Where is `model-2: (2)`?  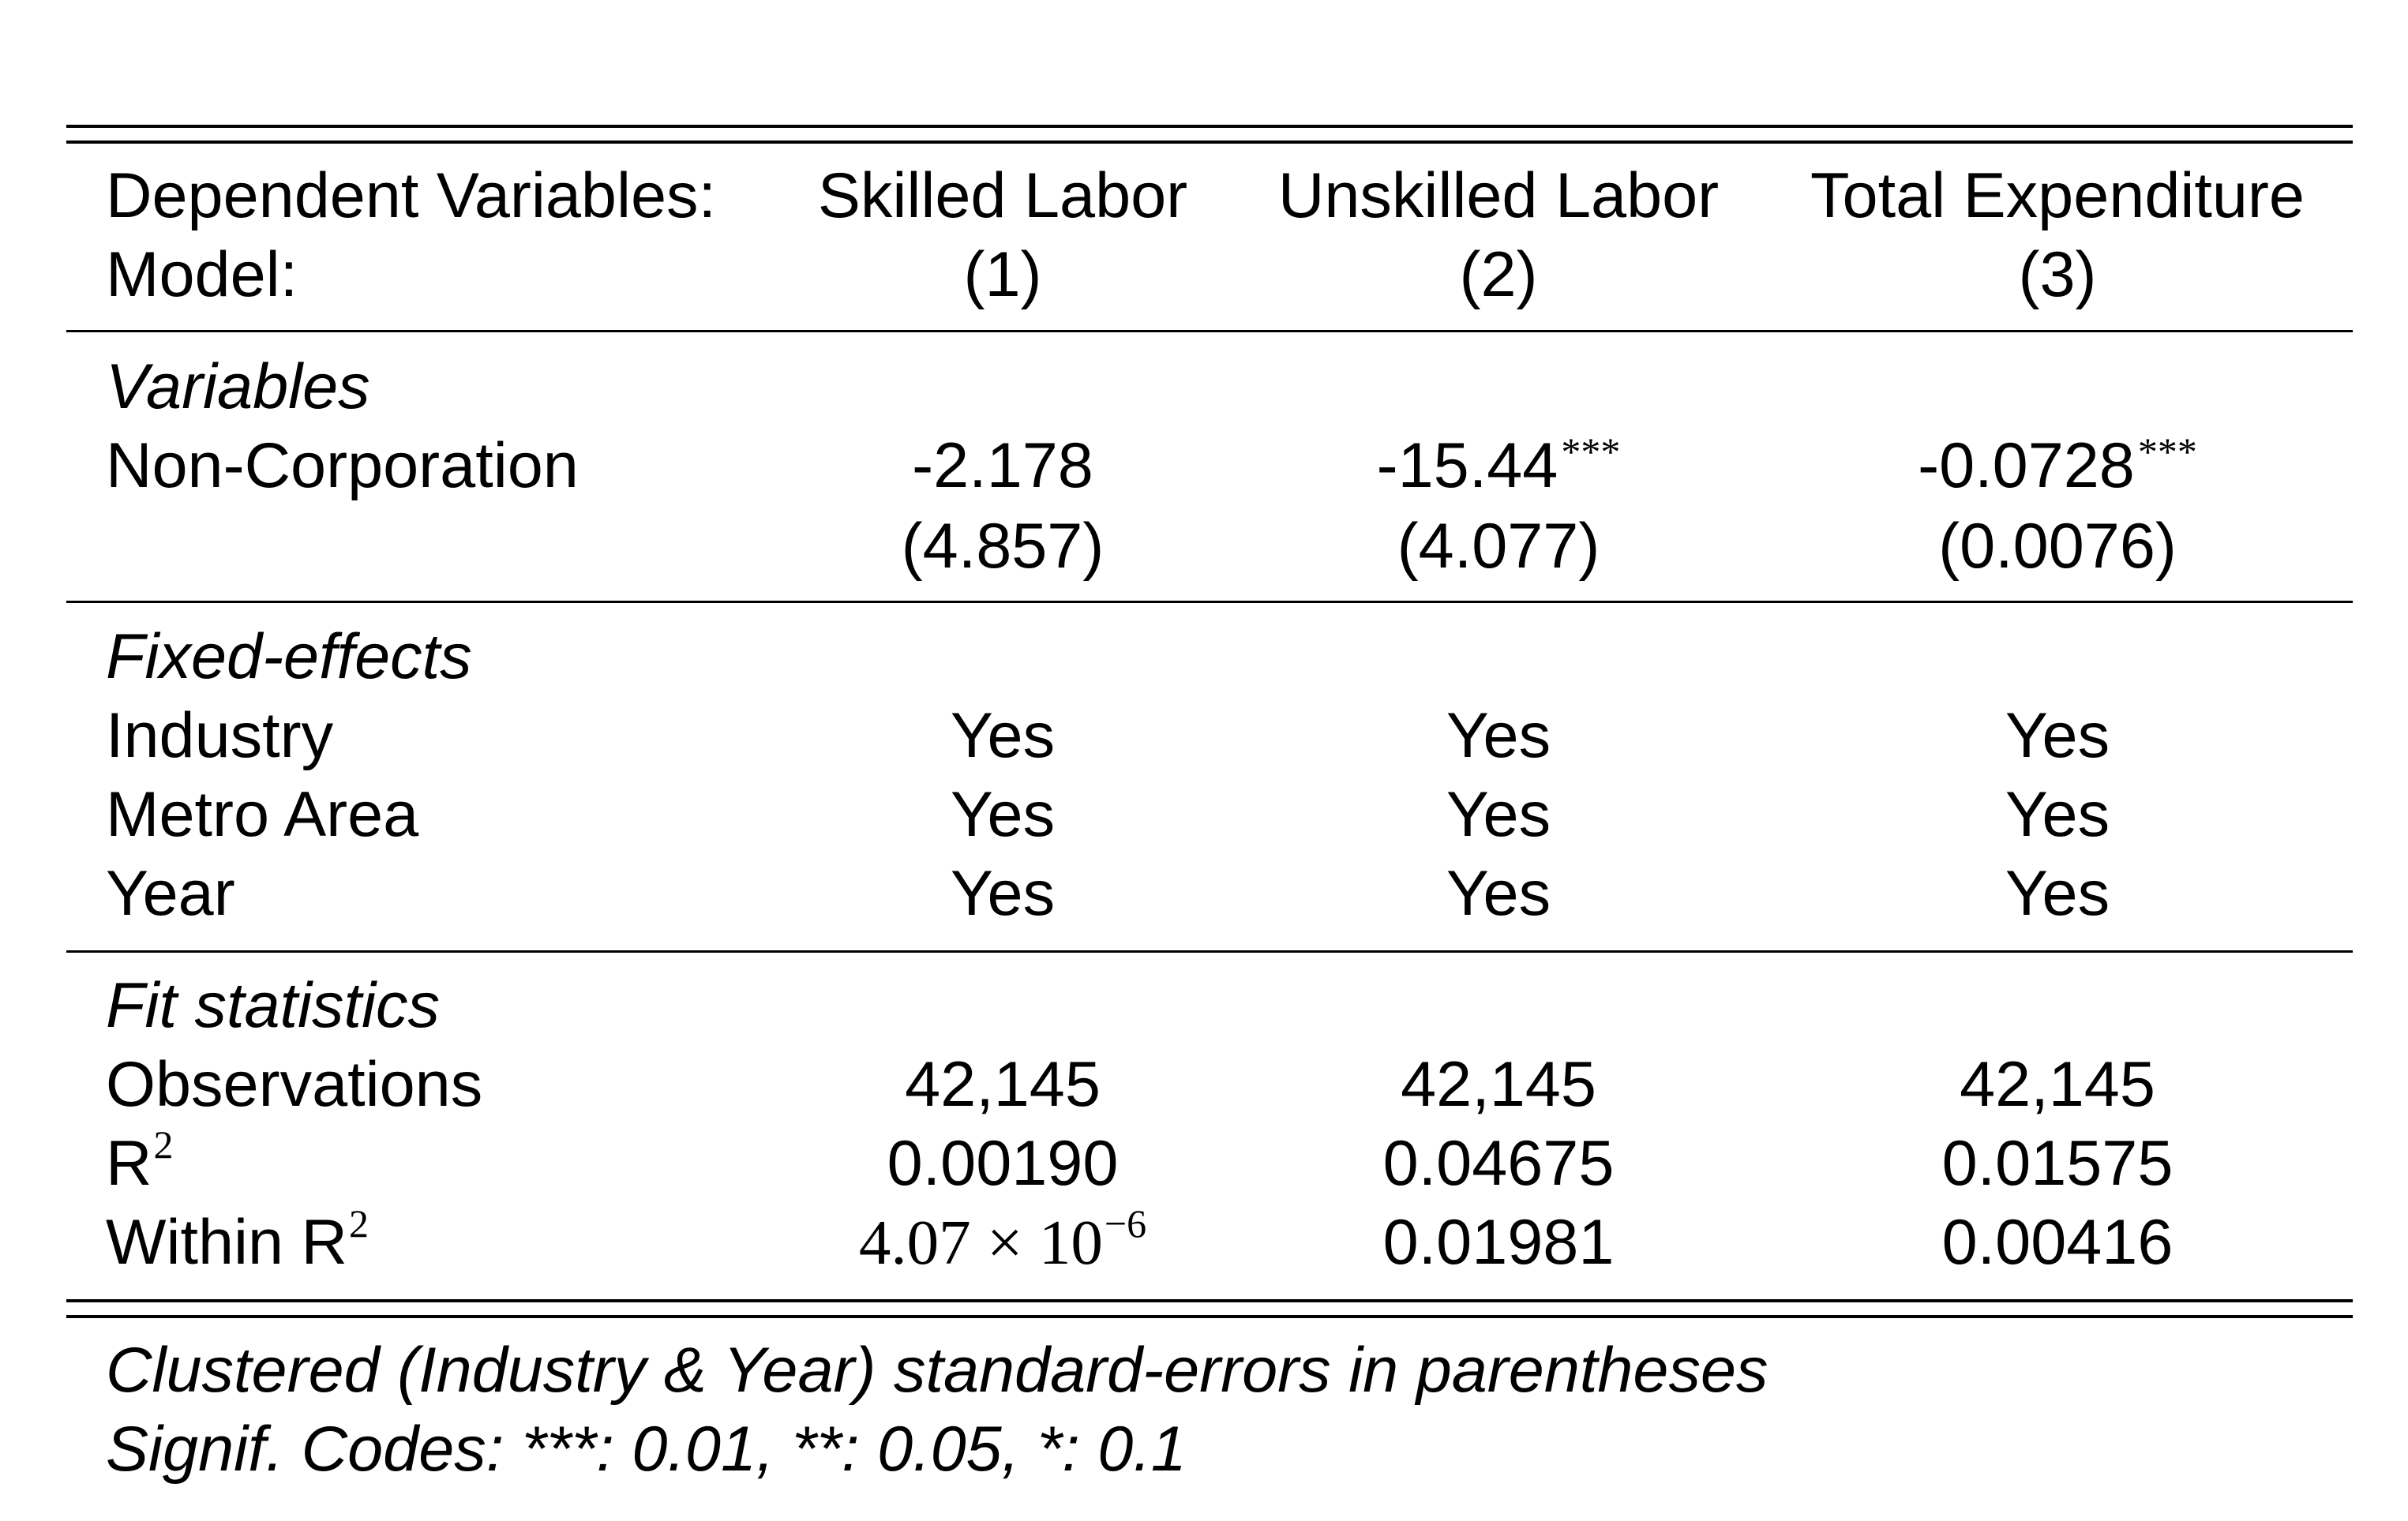 model-2: (2) is located at coordinates (1498, 274).